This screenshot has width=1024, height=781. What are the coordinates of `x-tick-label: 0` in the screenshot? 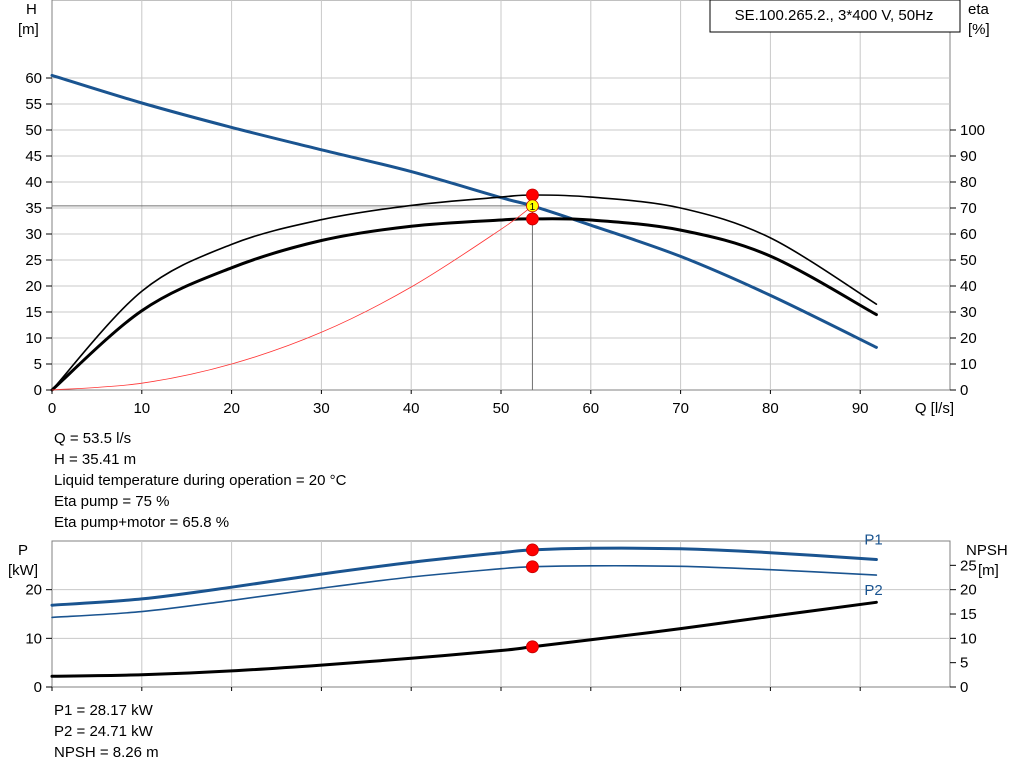 It's located at (52, 408).